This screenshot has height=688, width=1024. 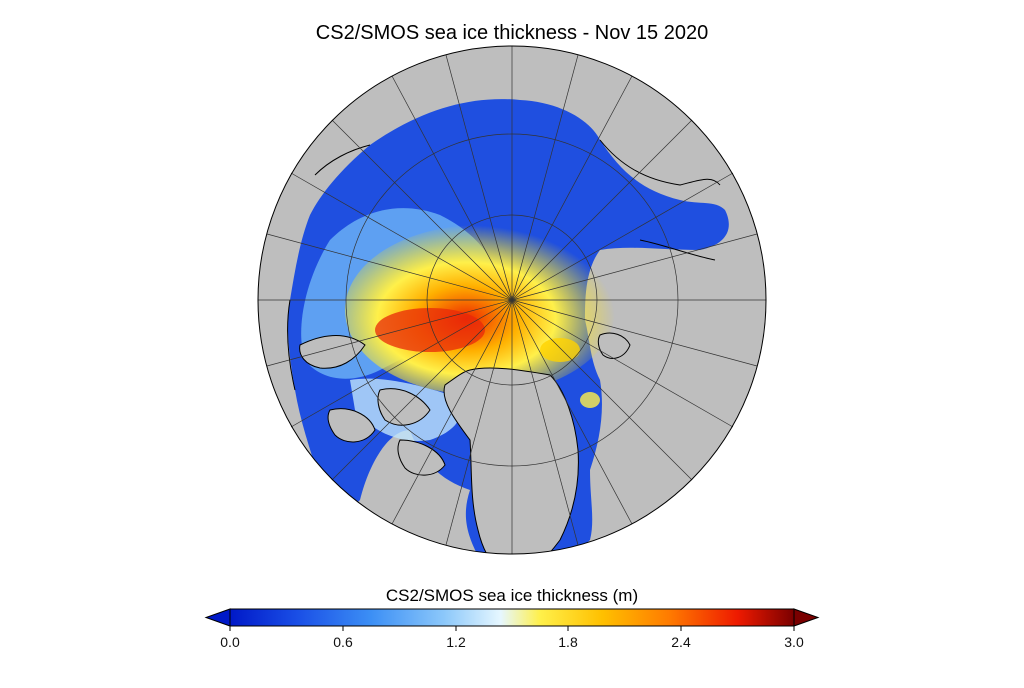 I want to click on colorbar-extend-low, so click(x=217, y=617).